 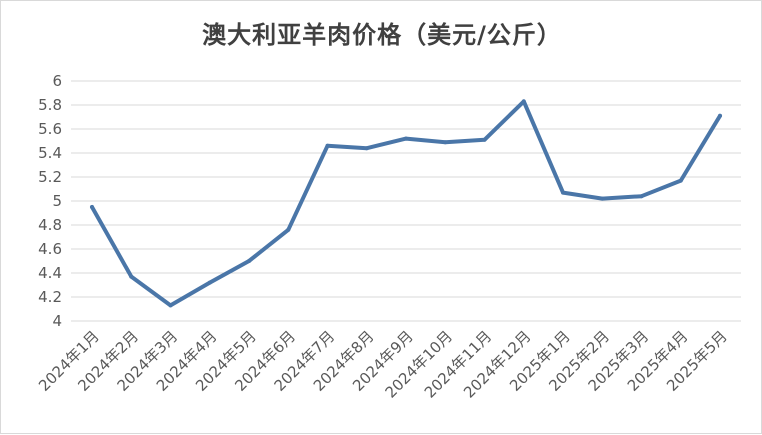 I want to click on y-tick-label: 5.2, so click(x=50, y=177).